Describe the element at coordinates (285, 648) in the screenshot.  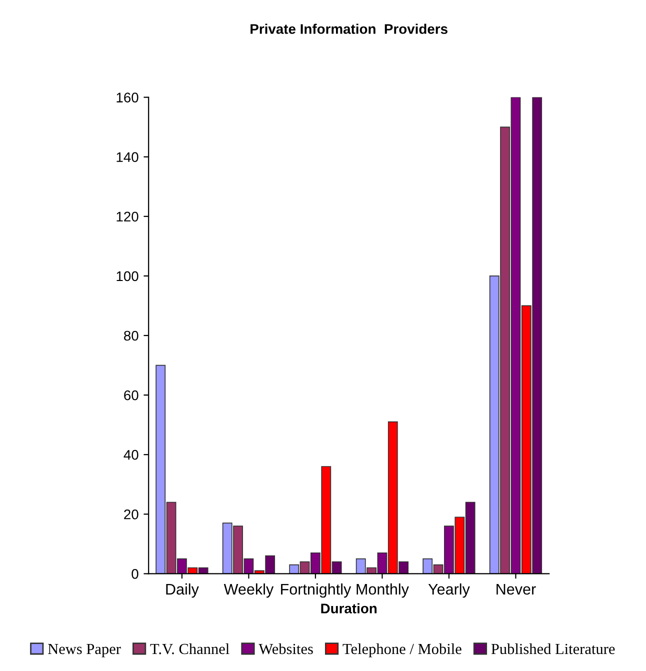
I see `legend-label: Websites` at that location.